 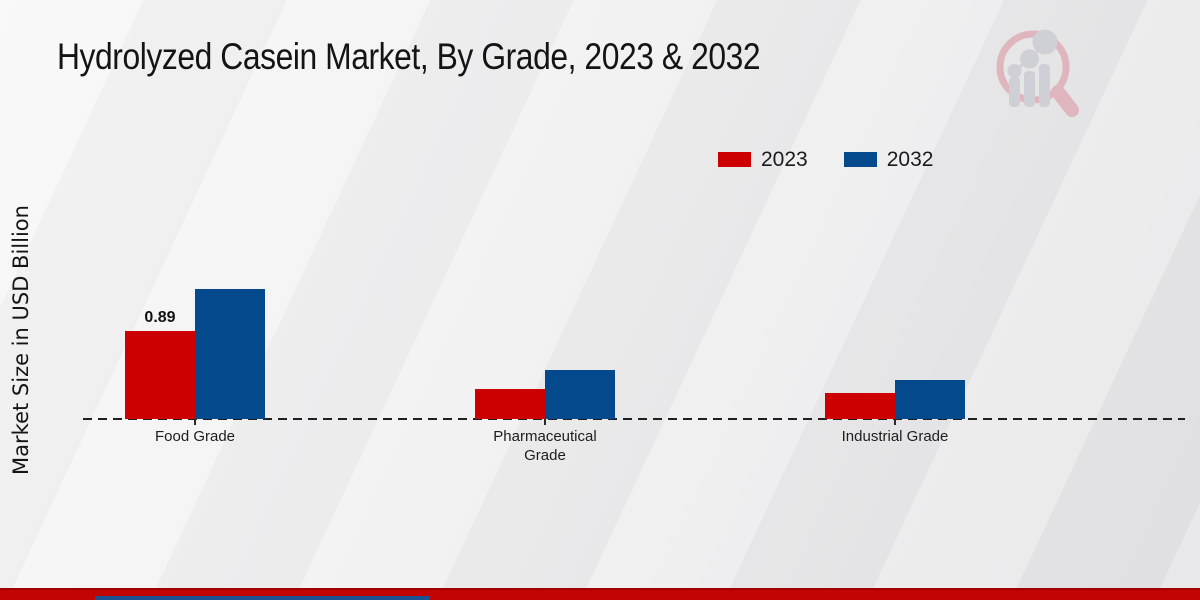 What do you see at coordinates (860, 159) in the screenshot?
I see `legend-swatch-2032` at bounding box center [860, 159].